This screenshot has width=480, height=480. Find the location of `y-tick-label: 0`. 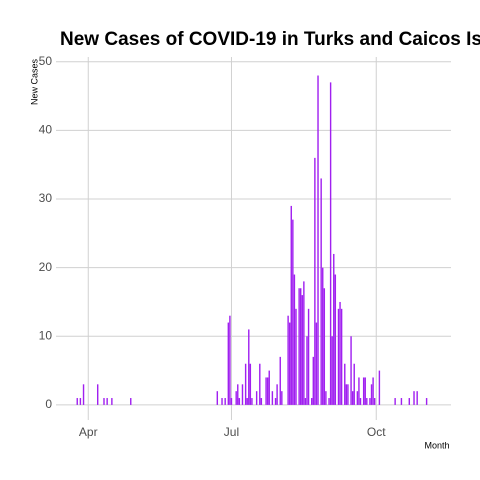

y-tick-label: 0 is located at coordinates (48, 404).